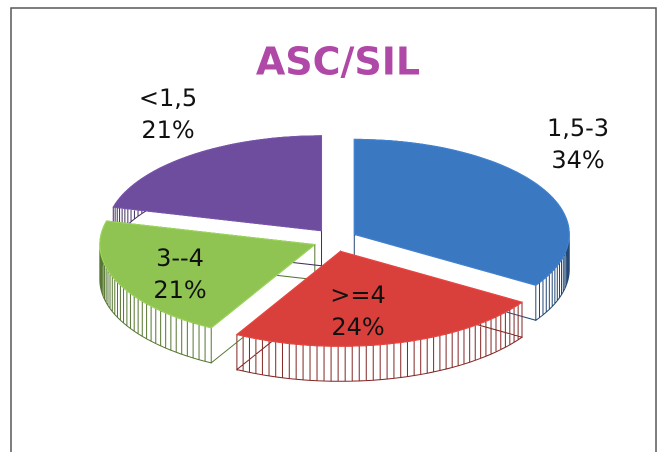  What do you see at coordinates (168, 98) in the screenshot?
I see `slice-label: <1,5` at bounding box center [168, 98].